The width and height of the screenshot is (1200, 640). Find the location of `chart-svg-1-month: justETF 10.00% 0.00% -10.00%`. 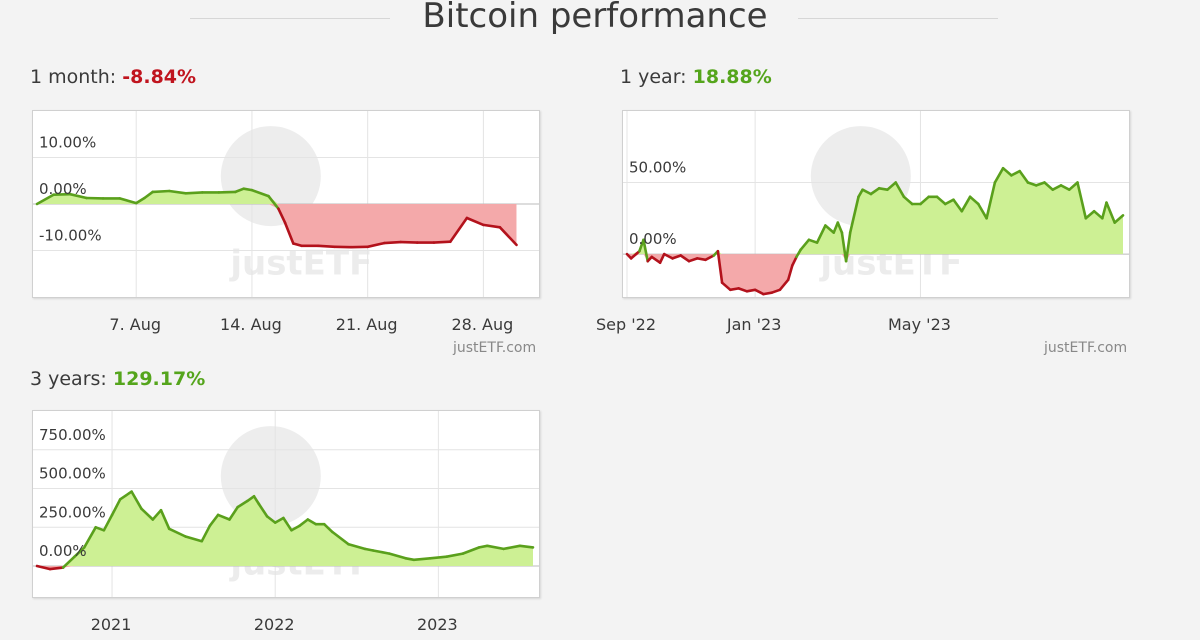

chart-svg-1-month: justETF 10.00% 0.00% -10.00% is located at coordinates (286, 204).